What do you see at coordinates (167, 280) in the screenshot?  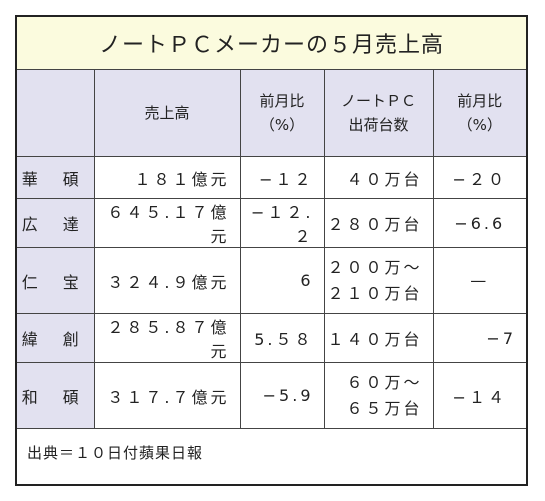 I see `revenue-value: ３２４.９億元` at bounding box center [167, 280].